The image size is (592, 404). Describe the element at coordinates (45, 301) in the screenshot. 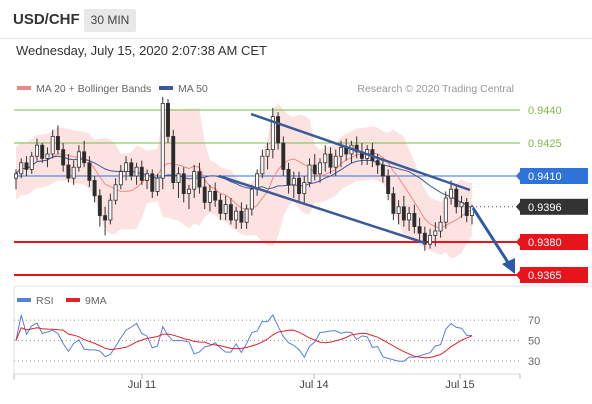

I see `rsi-legend-label: RSI` at that location.